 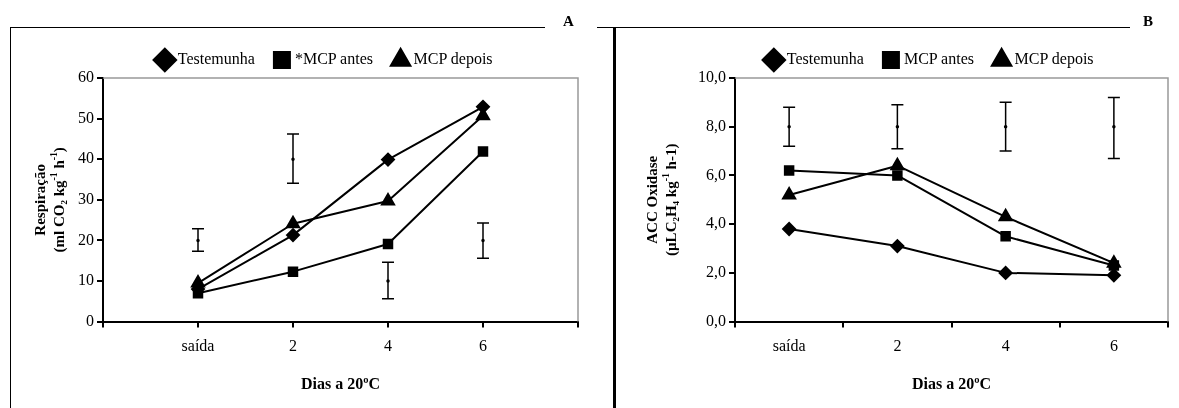 I want to click on y-tick-label: 10, so click(x=86, y=280).